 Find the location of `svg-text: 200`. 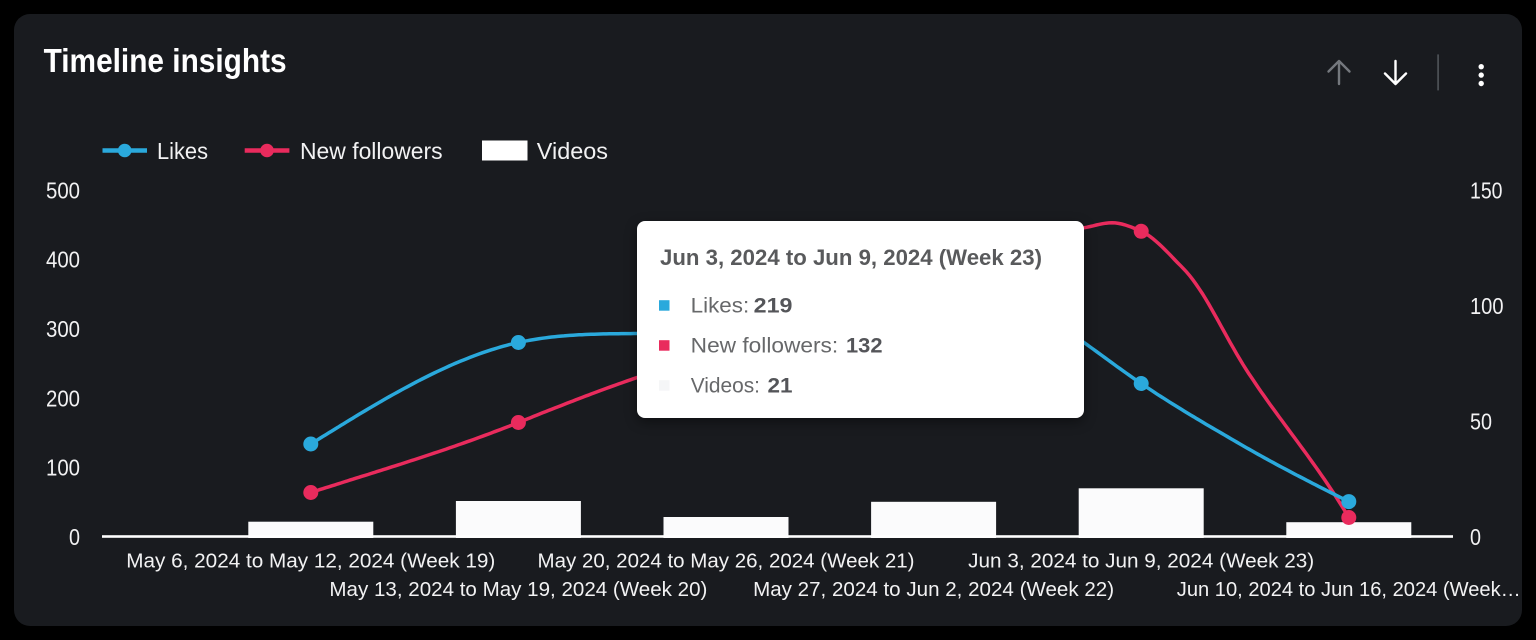

svg-text: 200 is located at coordinates (63, 398).